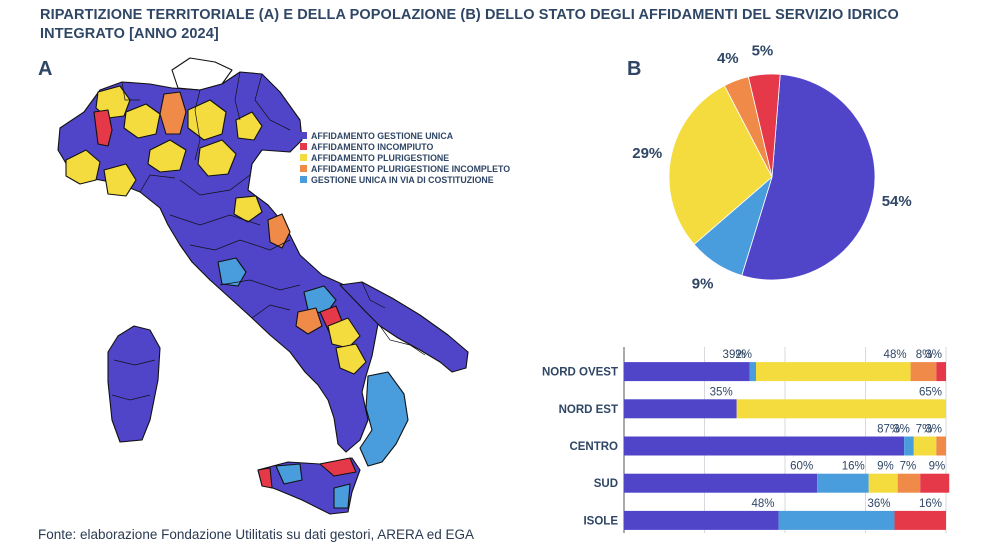  I want to click on legend-item: GESTIONE UNICA IN VIA DI COSTITUZIONE, so click(405, 179).